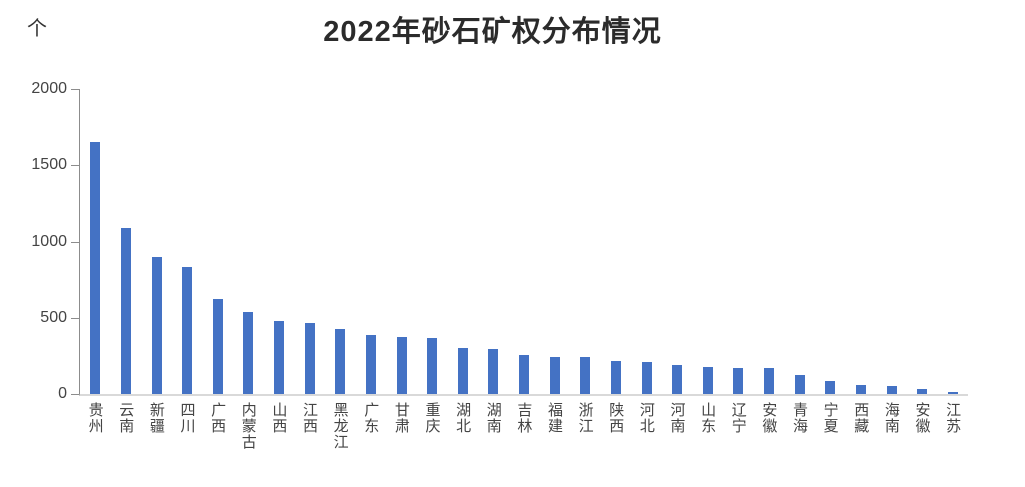 The height and width of the screenshot is (487, 1025). I want to click on x-tick-label-text: 宁夏, so click(830, 418).